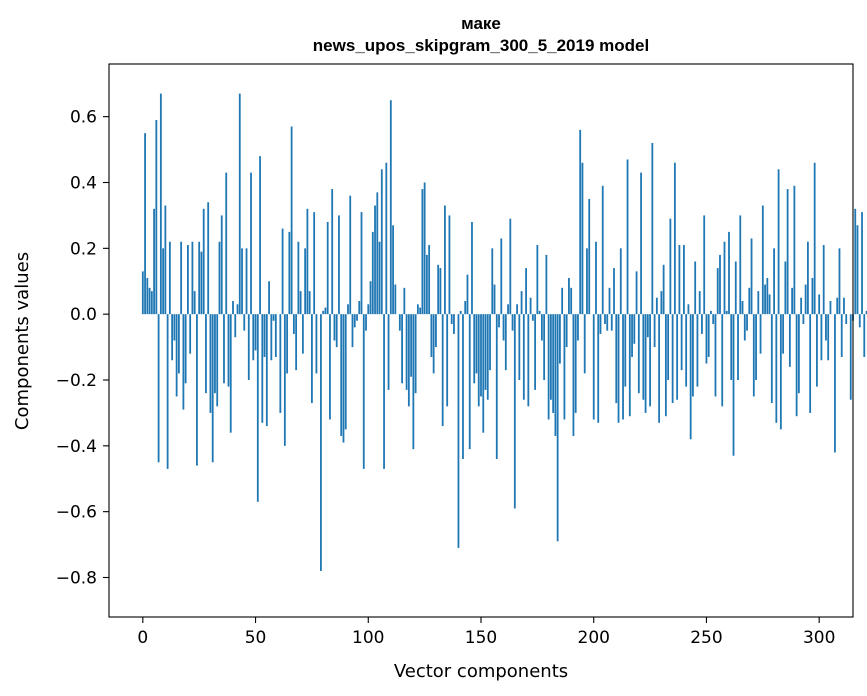 The image size is (867, 696). What do you see at coordinates (481, 23) in the screenshot?
I see `chart-title-line-1: маке` at bounding box center [481, 23].